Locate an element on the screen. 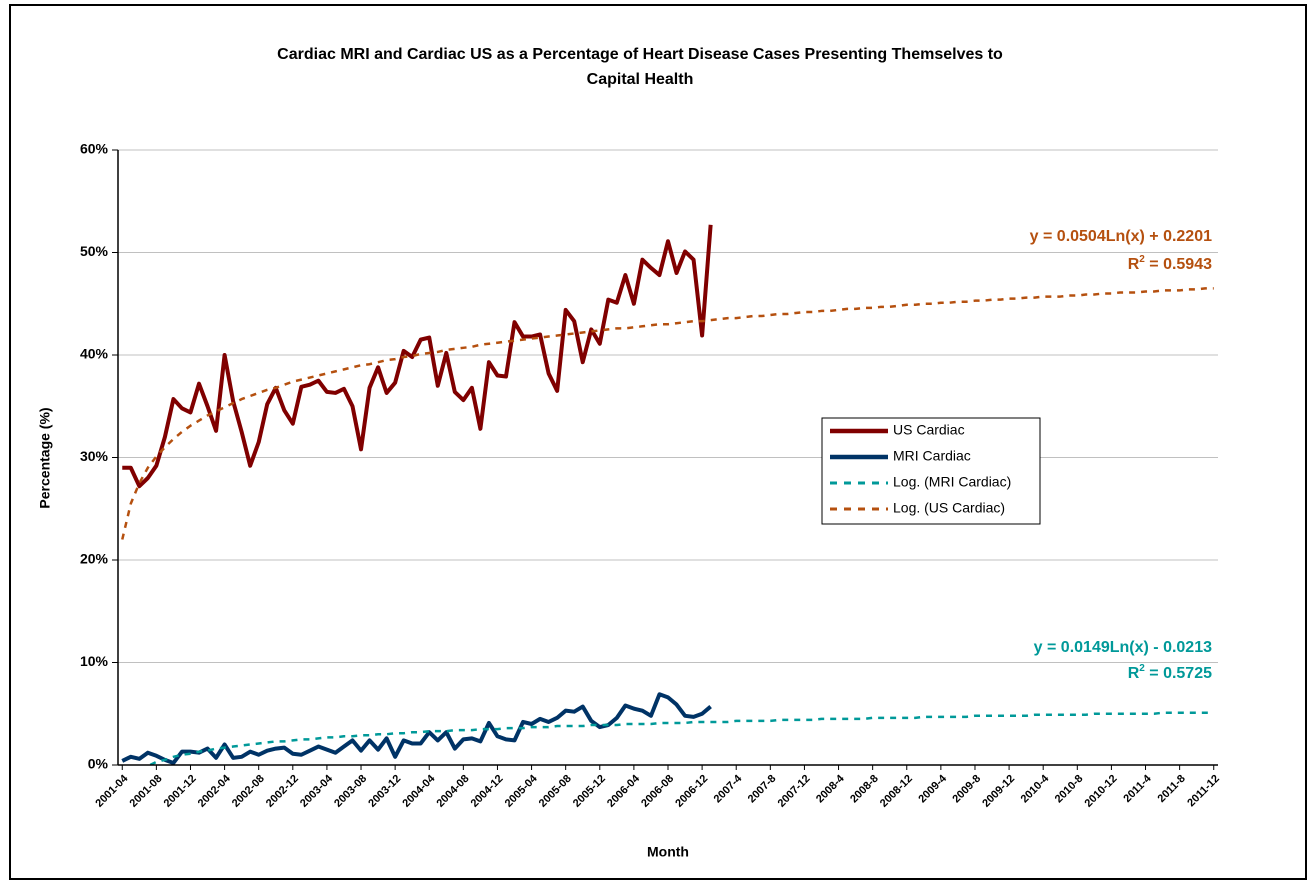 This screenshot has width=1311, height=890. trend-r-squared: R2 = 0.5725 is located at coordinates (1170, 672).